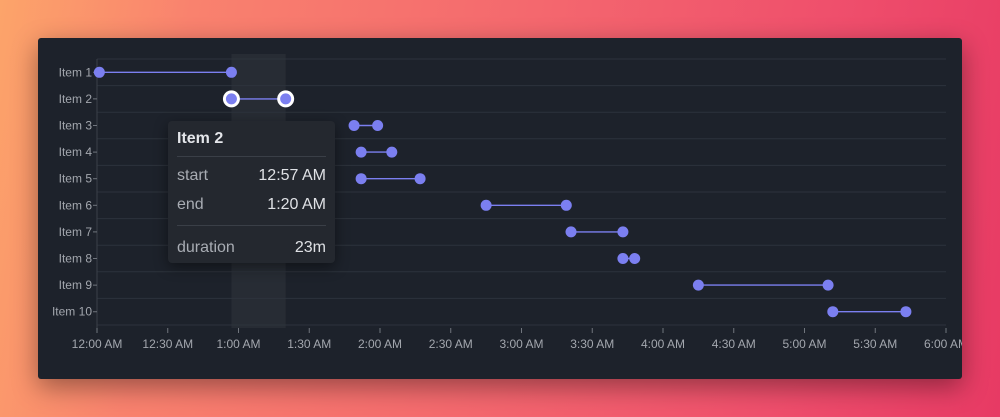  Describe the element at coordinates (296, 204) in the screenshot. I see `tooltip-end-value: 1:20 AM` at that location.